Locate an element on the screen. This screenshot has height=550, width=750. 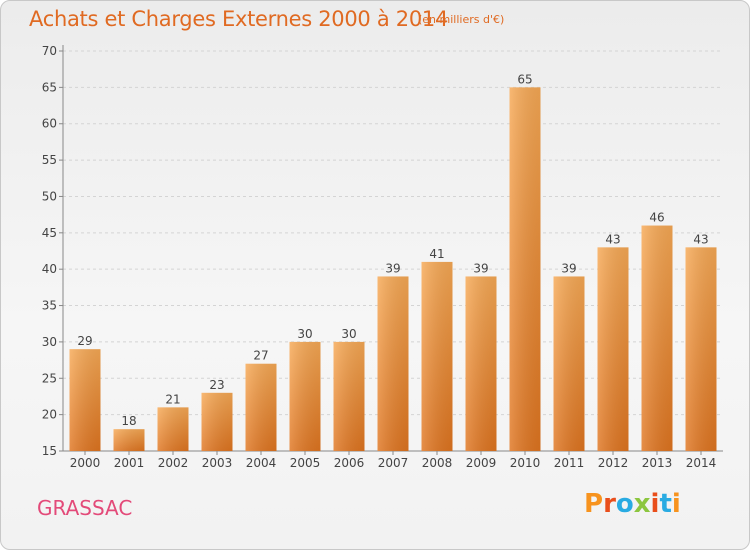
x-tick-label: 2009 is located at coordinates (481, 463).